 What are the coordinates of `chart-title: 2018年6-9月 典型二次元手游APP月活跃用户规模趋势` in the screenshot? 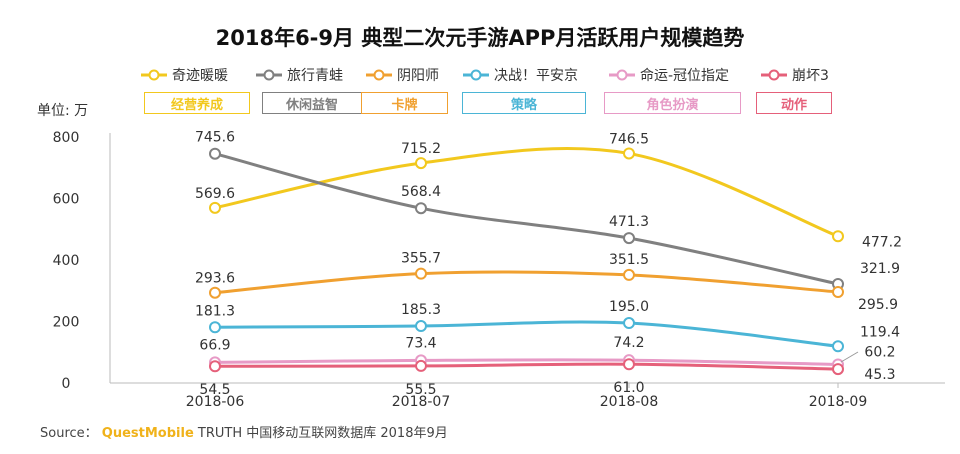 It's located at (480, 38).